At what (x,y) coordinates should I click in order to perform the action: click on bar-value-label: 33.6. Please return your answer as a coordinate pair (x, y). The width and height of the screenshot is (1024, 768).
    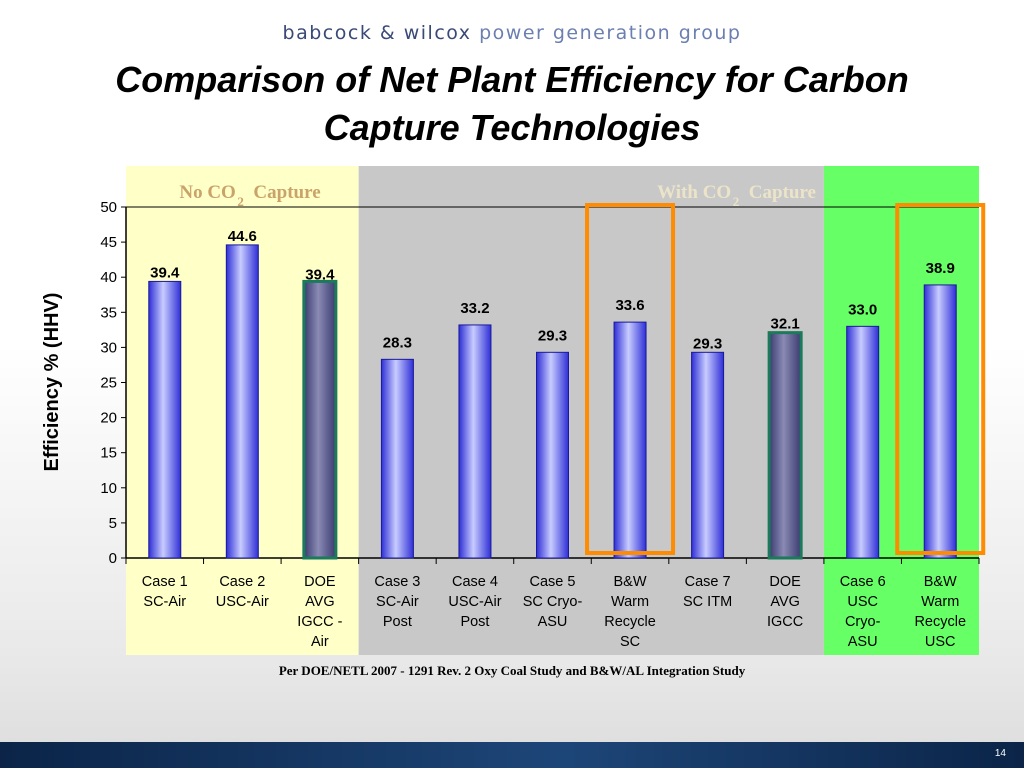
    Looking at the image, I should click on (629, 305).